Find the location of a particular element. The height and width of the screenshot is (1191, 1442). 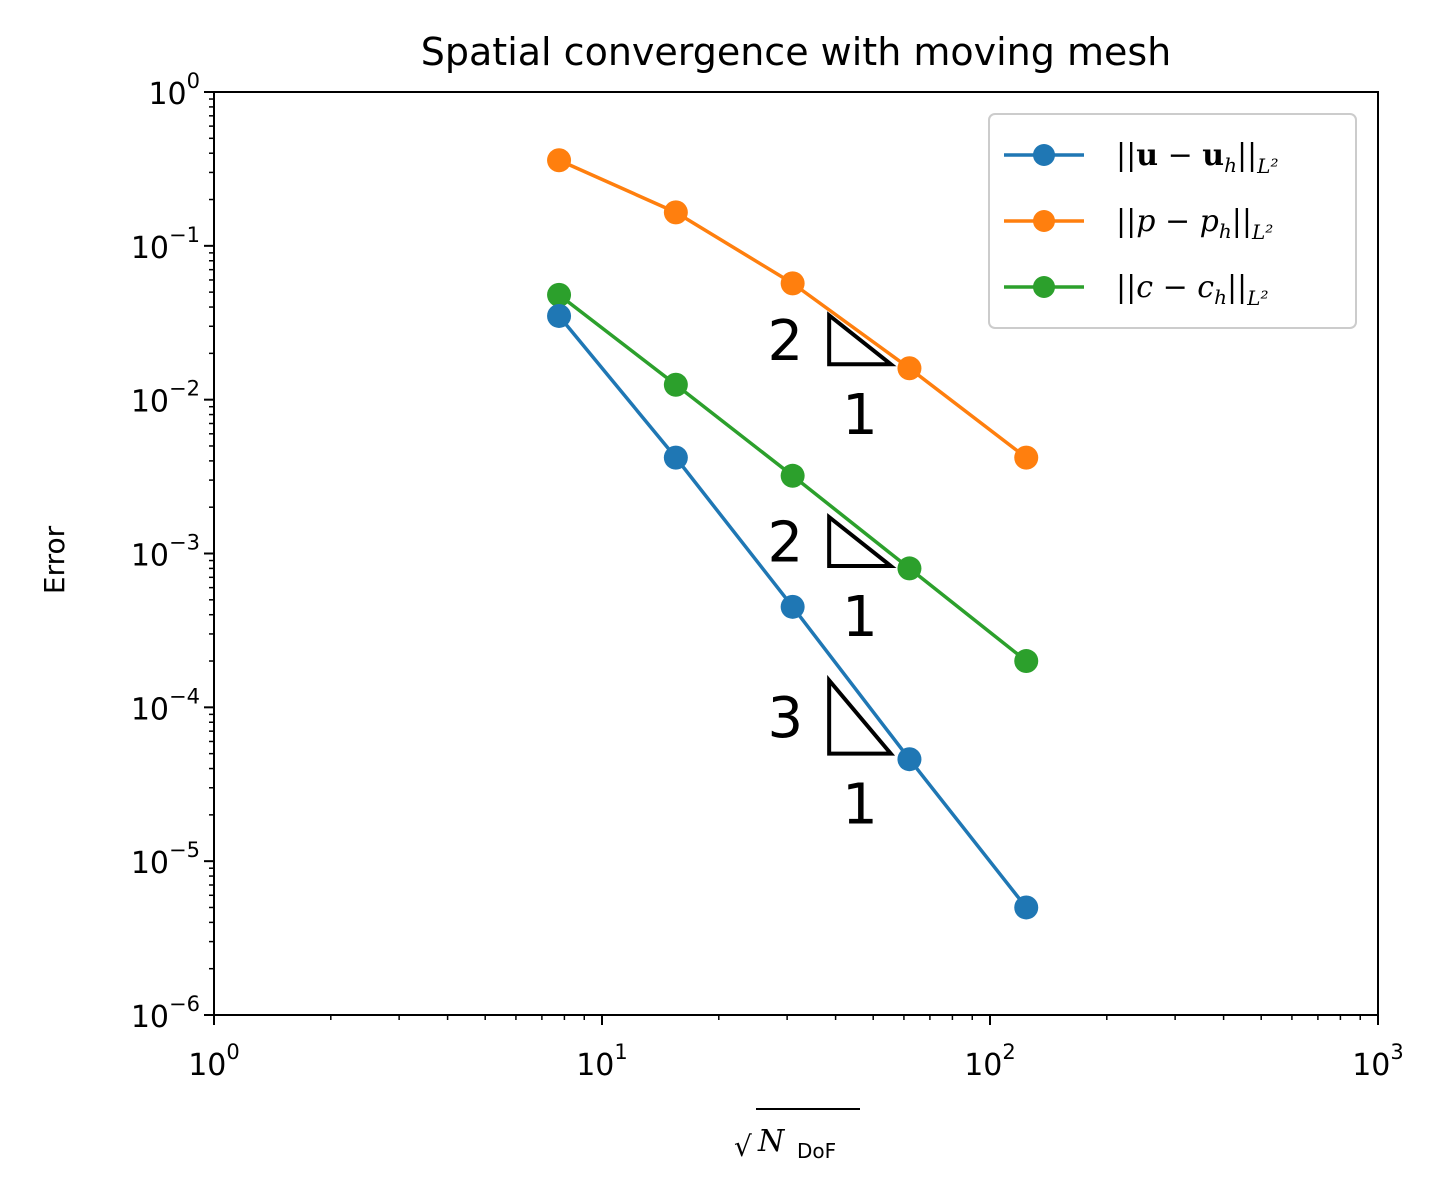

slope-triangle-c: 21 is located at coordinates (832, 580).